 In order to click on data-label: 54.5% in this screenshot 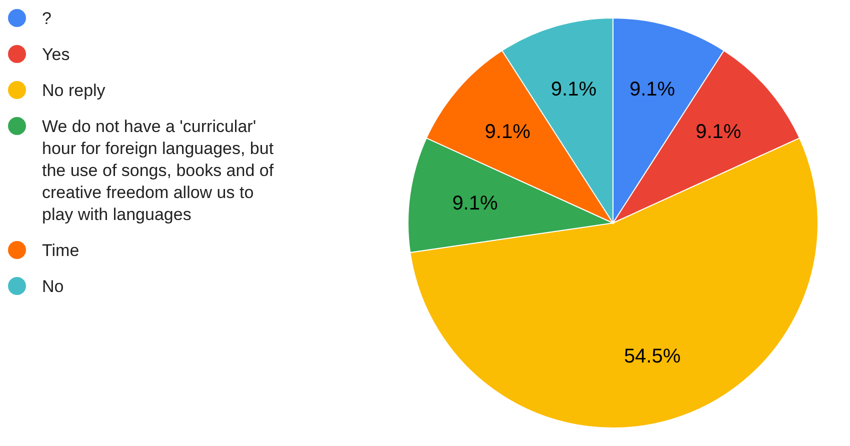, I will do `click(652, 357)`.